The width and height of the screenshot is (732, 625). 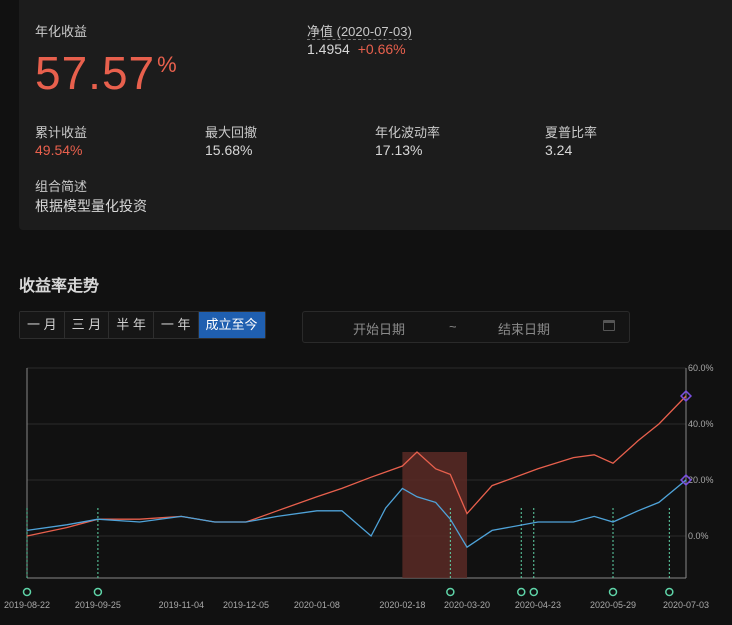 I want to click on metric-value-cumulative: 49.54%, so click(x=59, y=150).